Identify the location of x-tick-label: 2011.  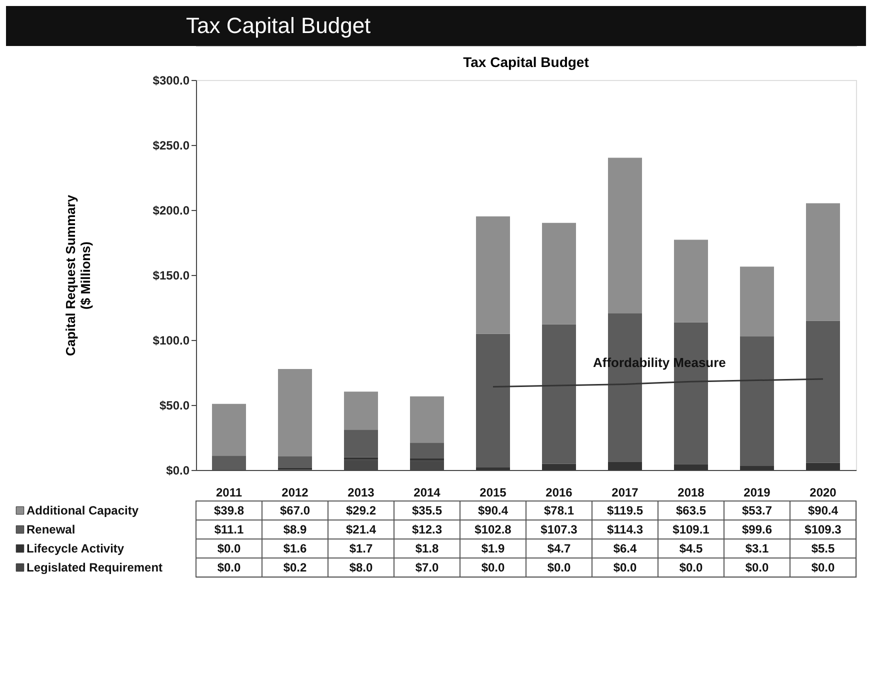
(229, 493).